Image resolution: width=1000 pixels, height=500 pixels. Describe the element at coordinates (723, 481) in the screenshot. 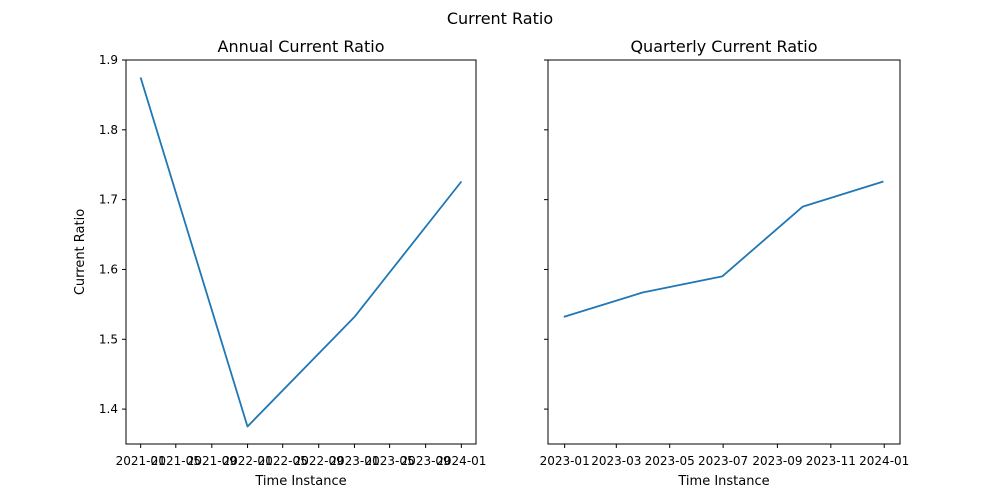

I see `quarterly-x-axis-label: Time Instance` at that location.